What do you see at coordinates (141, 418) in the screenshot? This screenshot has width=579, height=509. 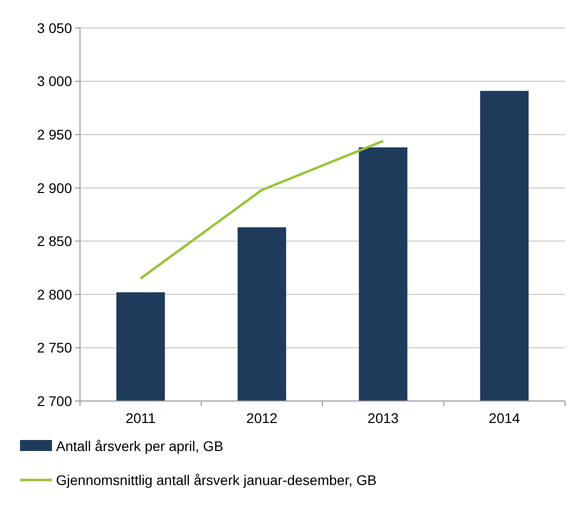 I see `x-tick-label: 2011` at bounding box center [141, 418].